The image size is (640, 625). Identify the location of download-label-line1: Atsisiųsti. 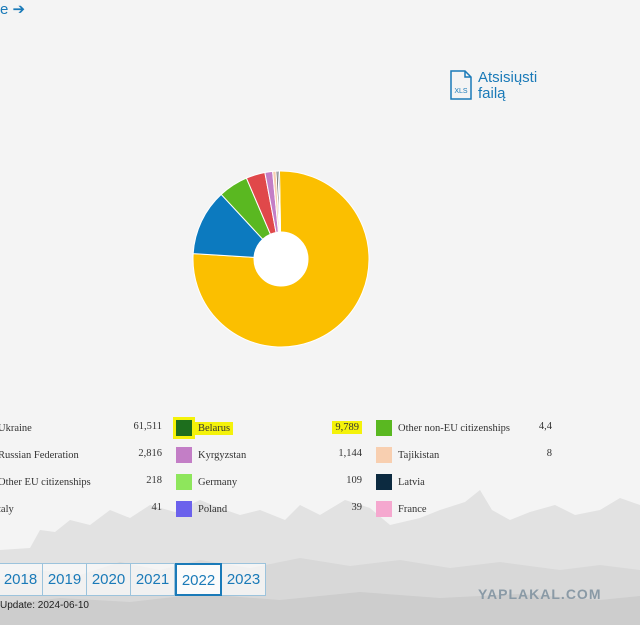
(508, 77).